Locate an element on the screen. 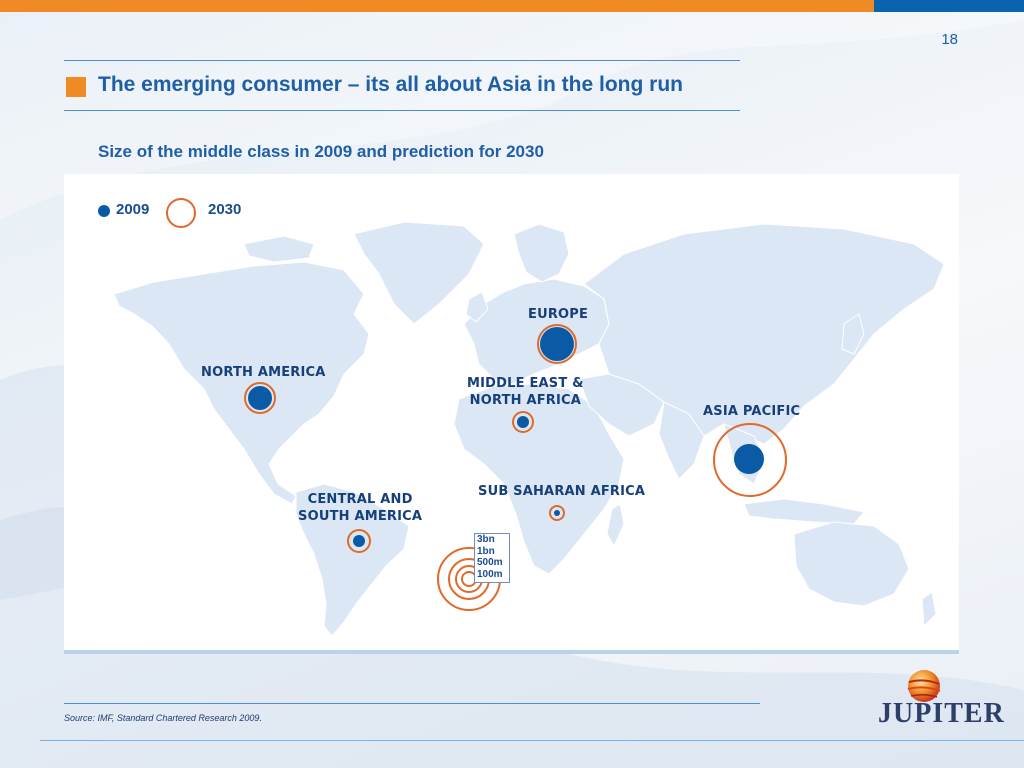 This screenshot has width=1024, height=768. asia-pacific-2009-dot is located at coordinates (749, 459).